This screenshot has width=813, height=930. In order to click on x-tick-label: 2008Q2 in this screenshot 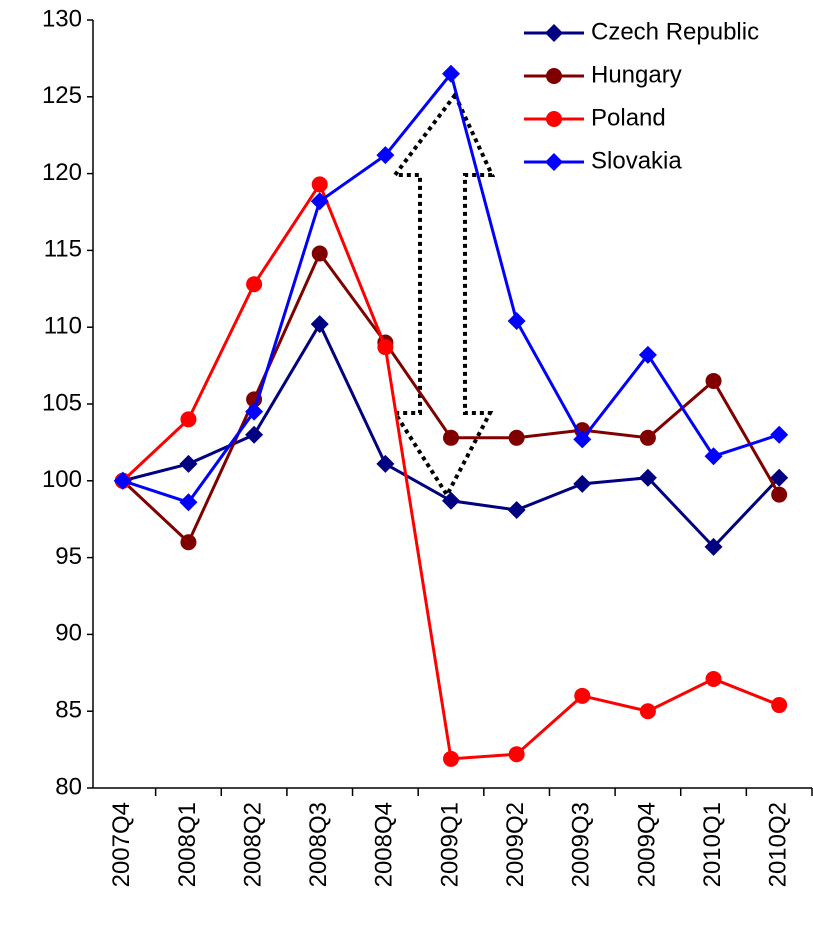, I will do `click(252, 844)`.